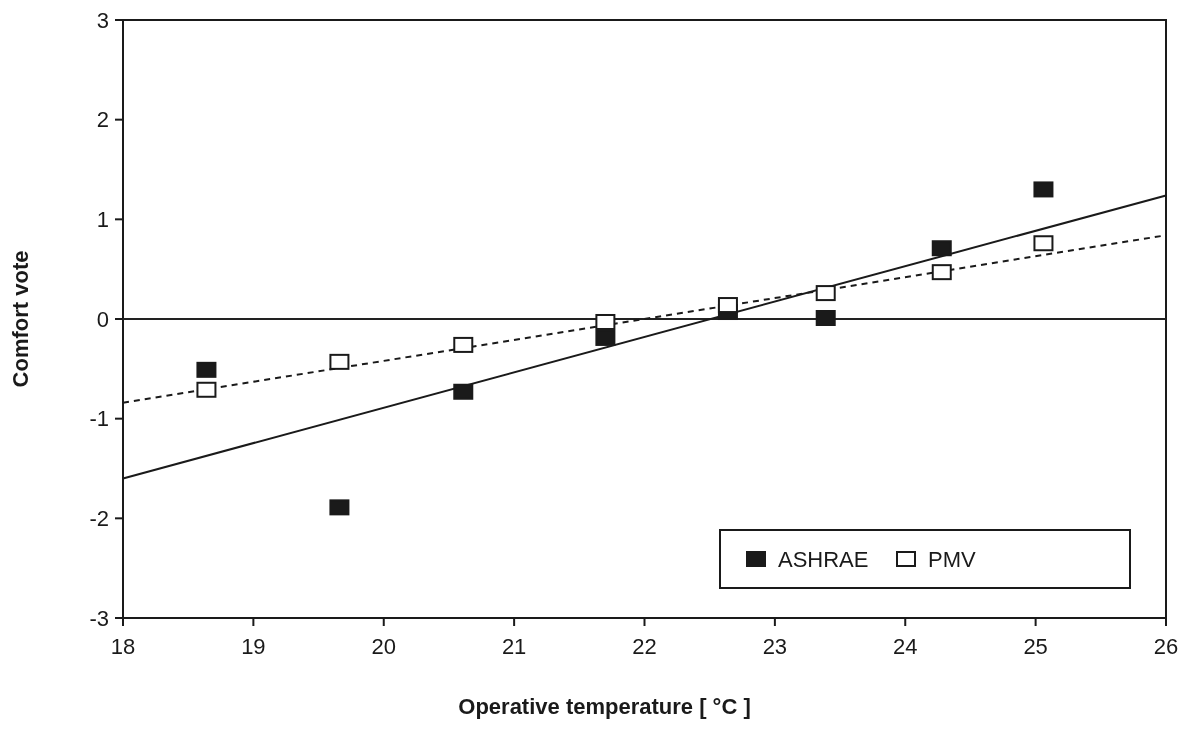  I want to click on x-axis-title: Operative temperature [ °C ], so click(604, 706).